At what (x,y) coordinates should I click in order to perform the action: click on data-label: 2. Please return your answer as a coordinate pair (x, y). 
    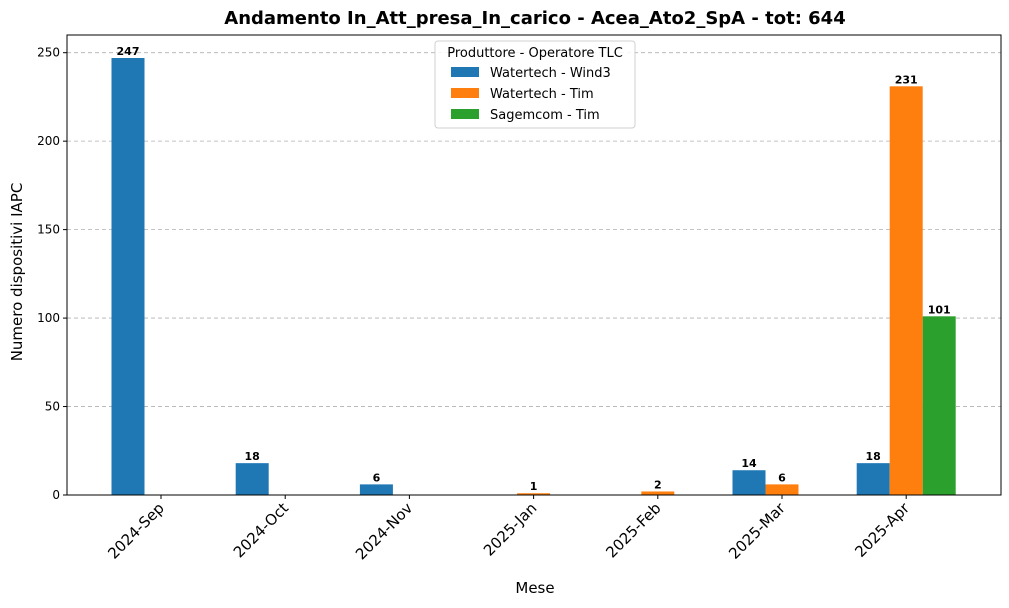
    Looking at the image, I should click on (658, 484).